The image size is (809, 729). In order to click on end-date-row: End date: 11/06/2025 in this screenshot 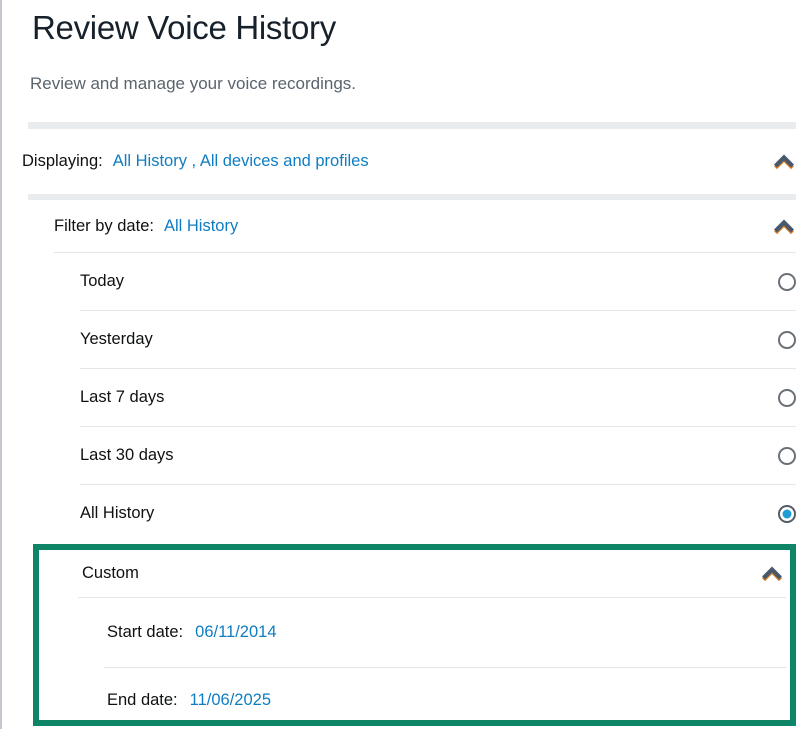, I will do `click(414, 694)`.